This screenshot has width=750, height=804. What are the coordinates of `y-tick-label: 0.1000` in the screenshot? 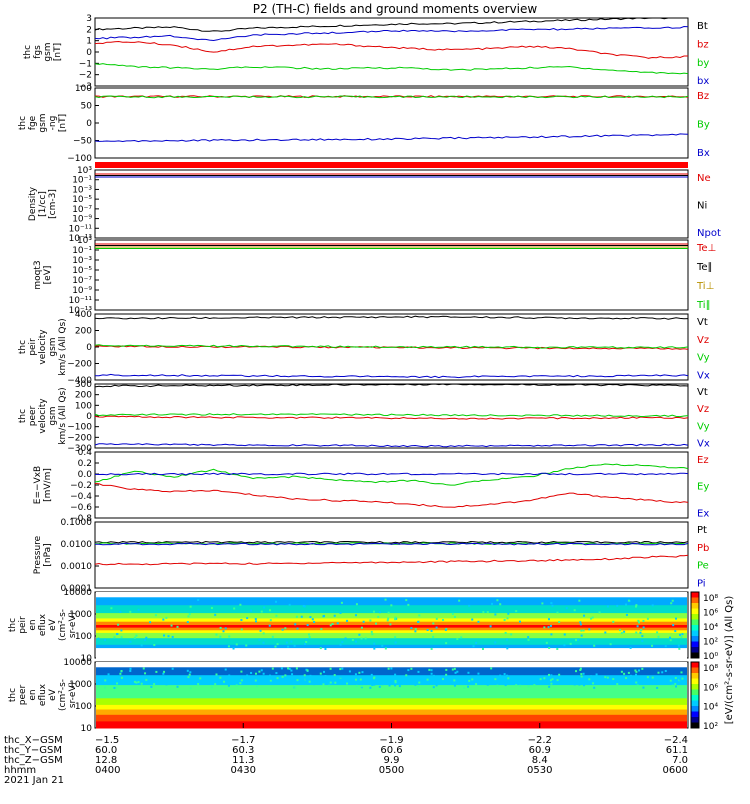 It's located at (77, 523).